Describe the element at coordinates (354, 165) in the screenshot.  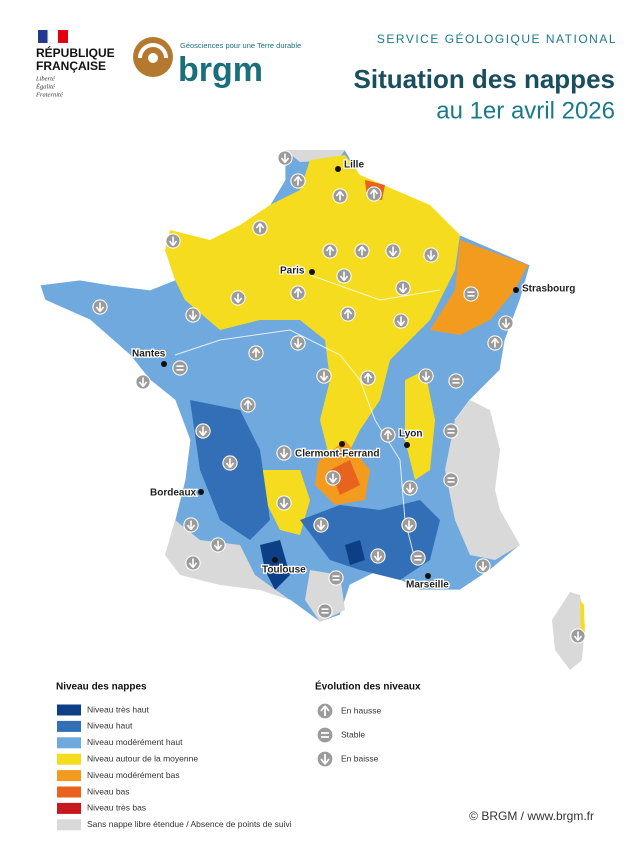
I see `city-label: Lille` at that location.